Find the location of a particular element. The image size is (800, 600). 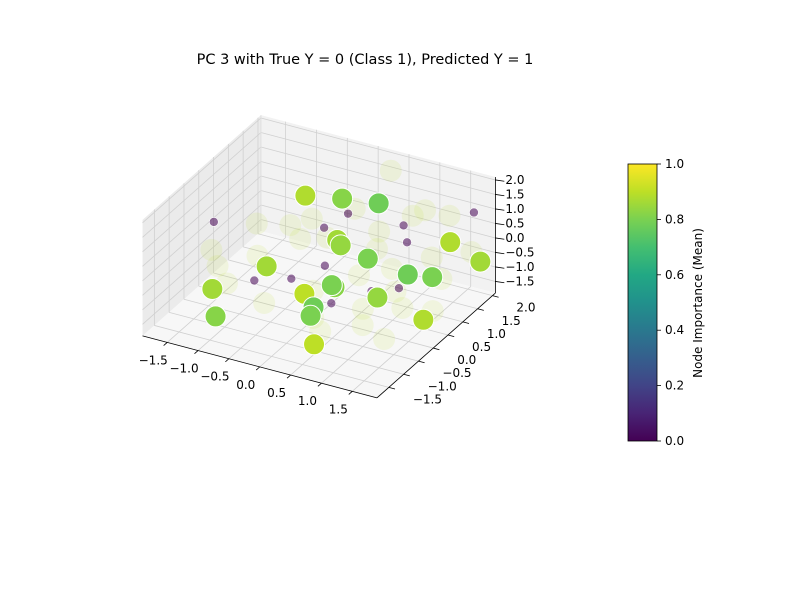

y-axis-line is located at coordinates (436, 345).